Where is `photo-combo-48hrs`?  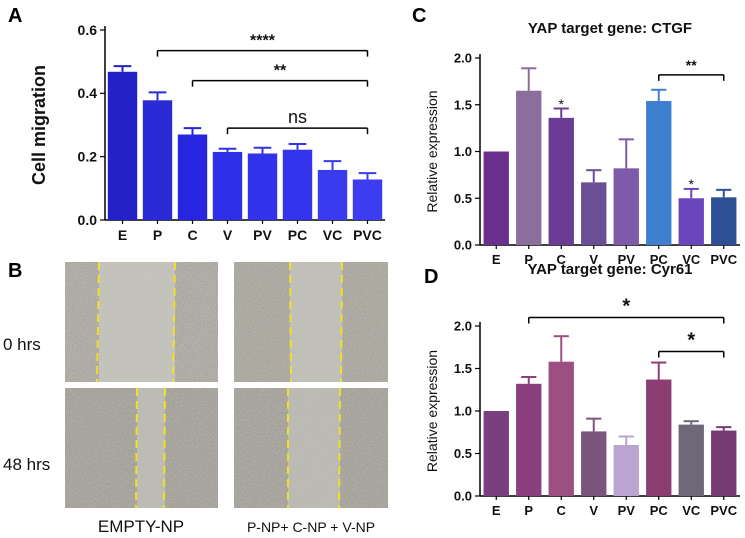 photo-combo-48hrs is located at coordinates (311, 448).